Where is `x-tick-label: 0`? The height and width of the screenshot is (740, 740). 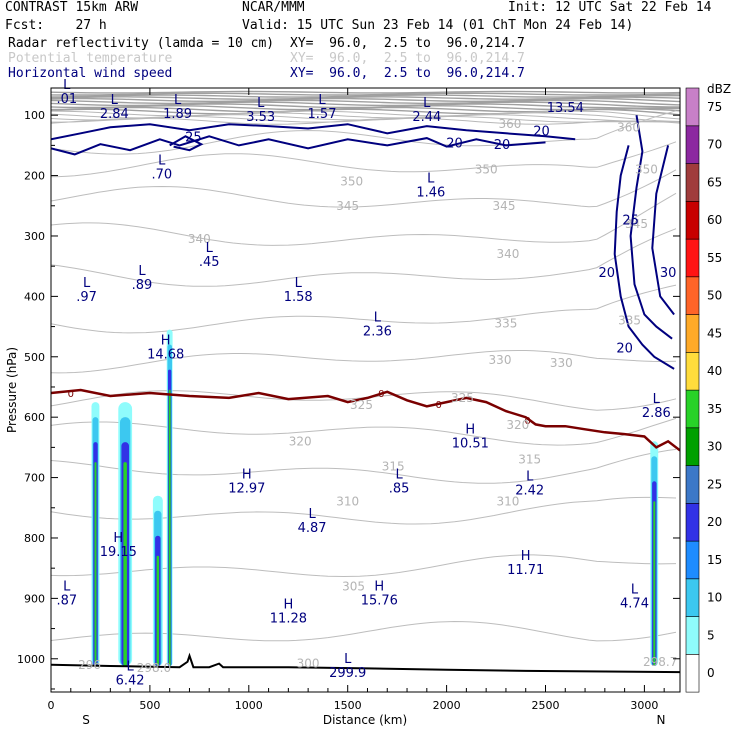 x-tick-label: 0 is located at coordinates (51, 705).